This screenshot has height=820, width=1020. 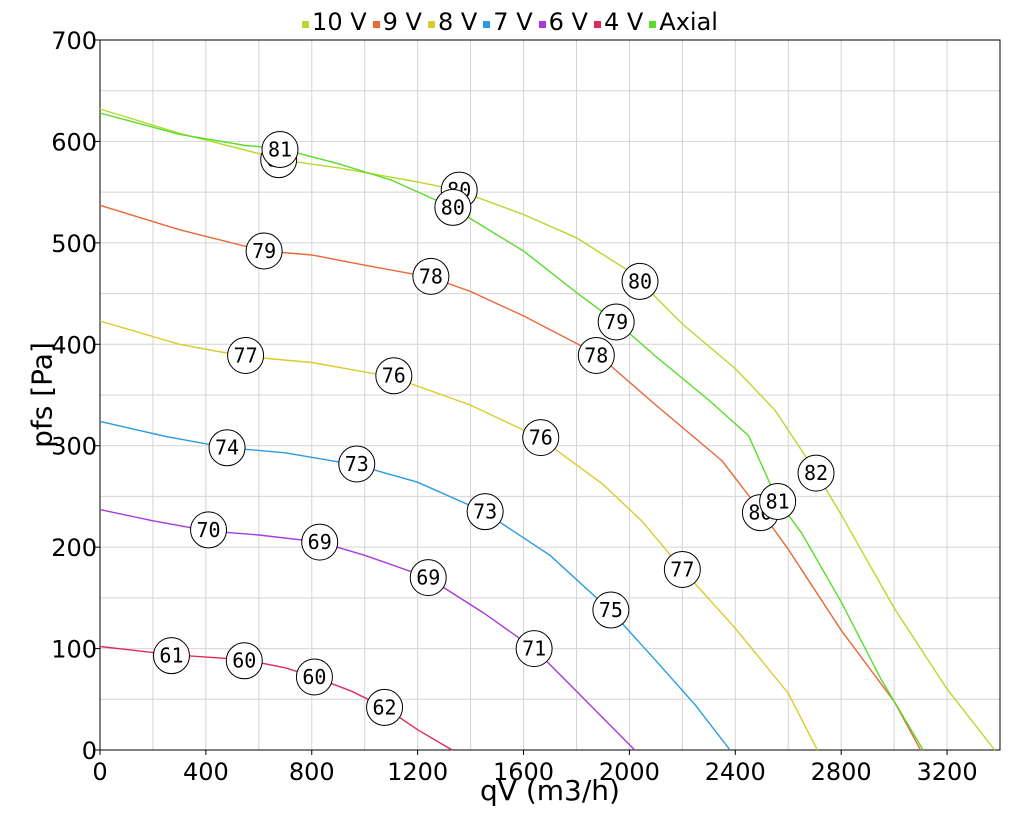 I want to click on efficiency-label-text: 73, so click(x=357, y=464).